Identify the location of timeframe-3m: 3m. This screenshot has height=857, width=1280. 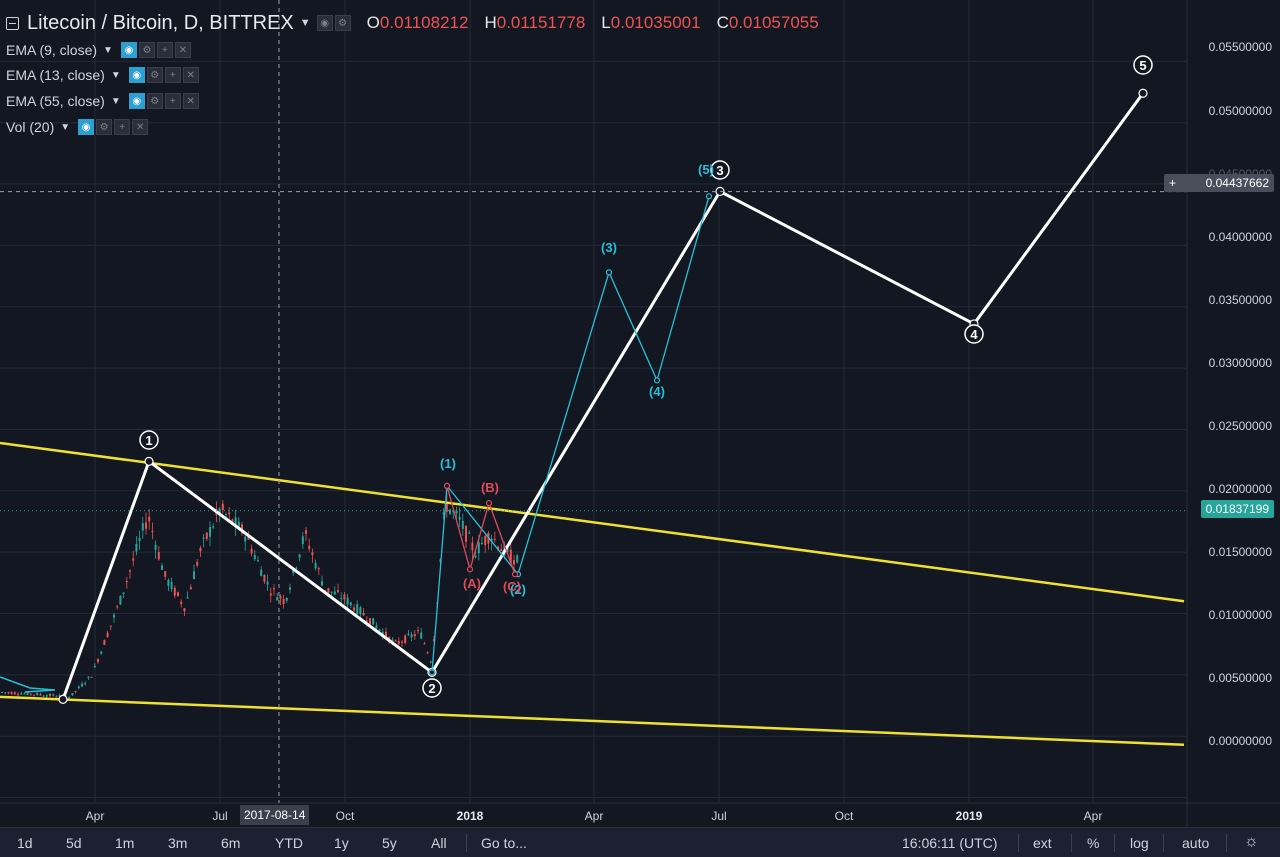
(178, 843).